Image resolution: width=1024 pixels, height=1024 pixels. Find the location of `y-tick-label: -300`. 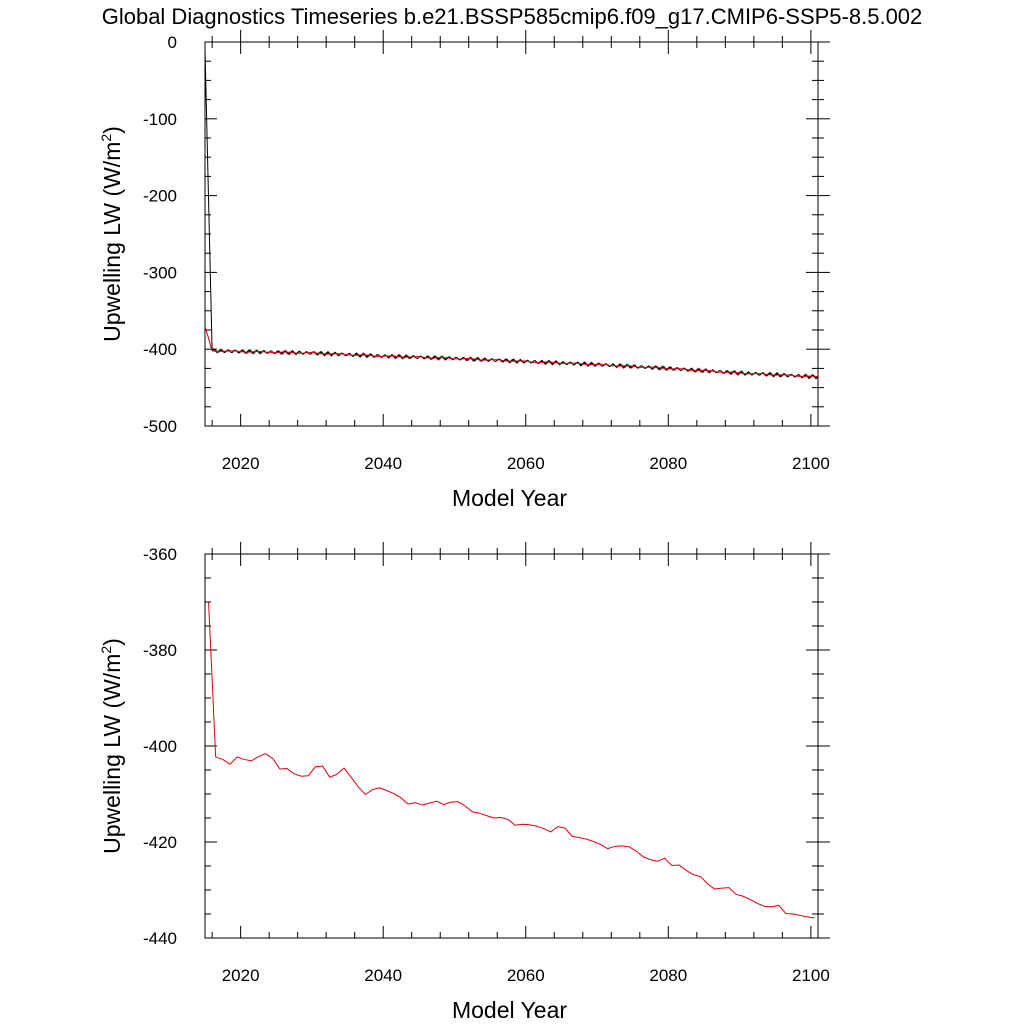

y-tick-label: -300 is located at coordinates (160, 272).